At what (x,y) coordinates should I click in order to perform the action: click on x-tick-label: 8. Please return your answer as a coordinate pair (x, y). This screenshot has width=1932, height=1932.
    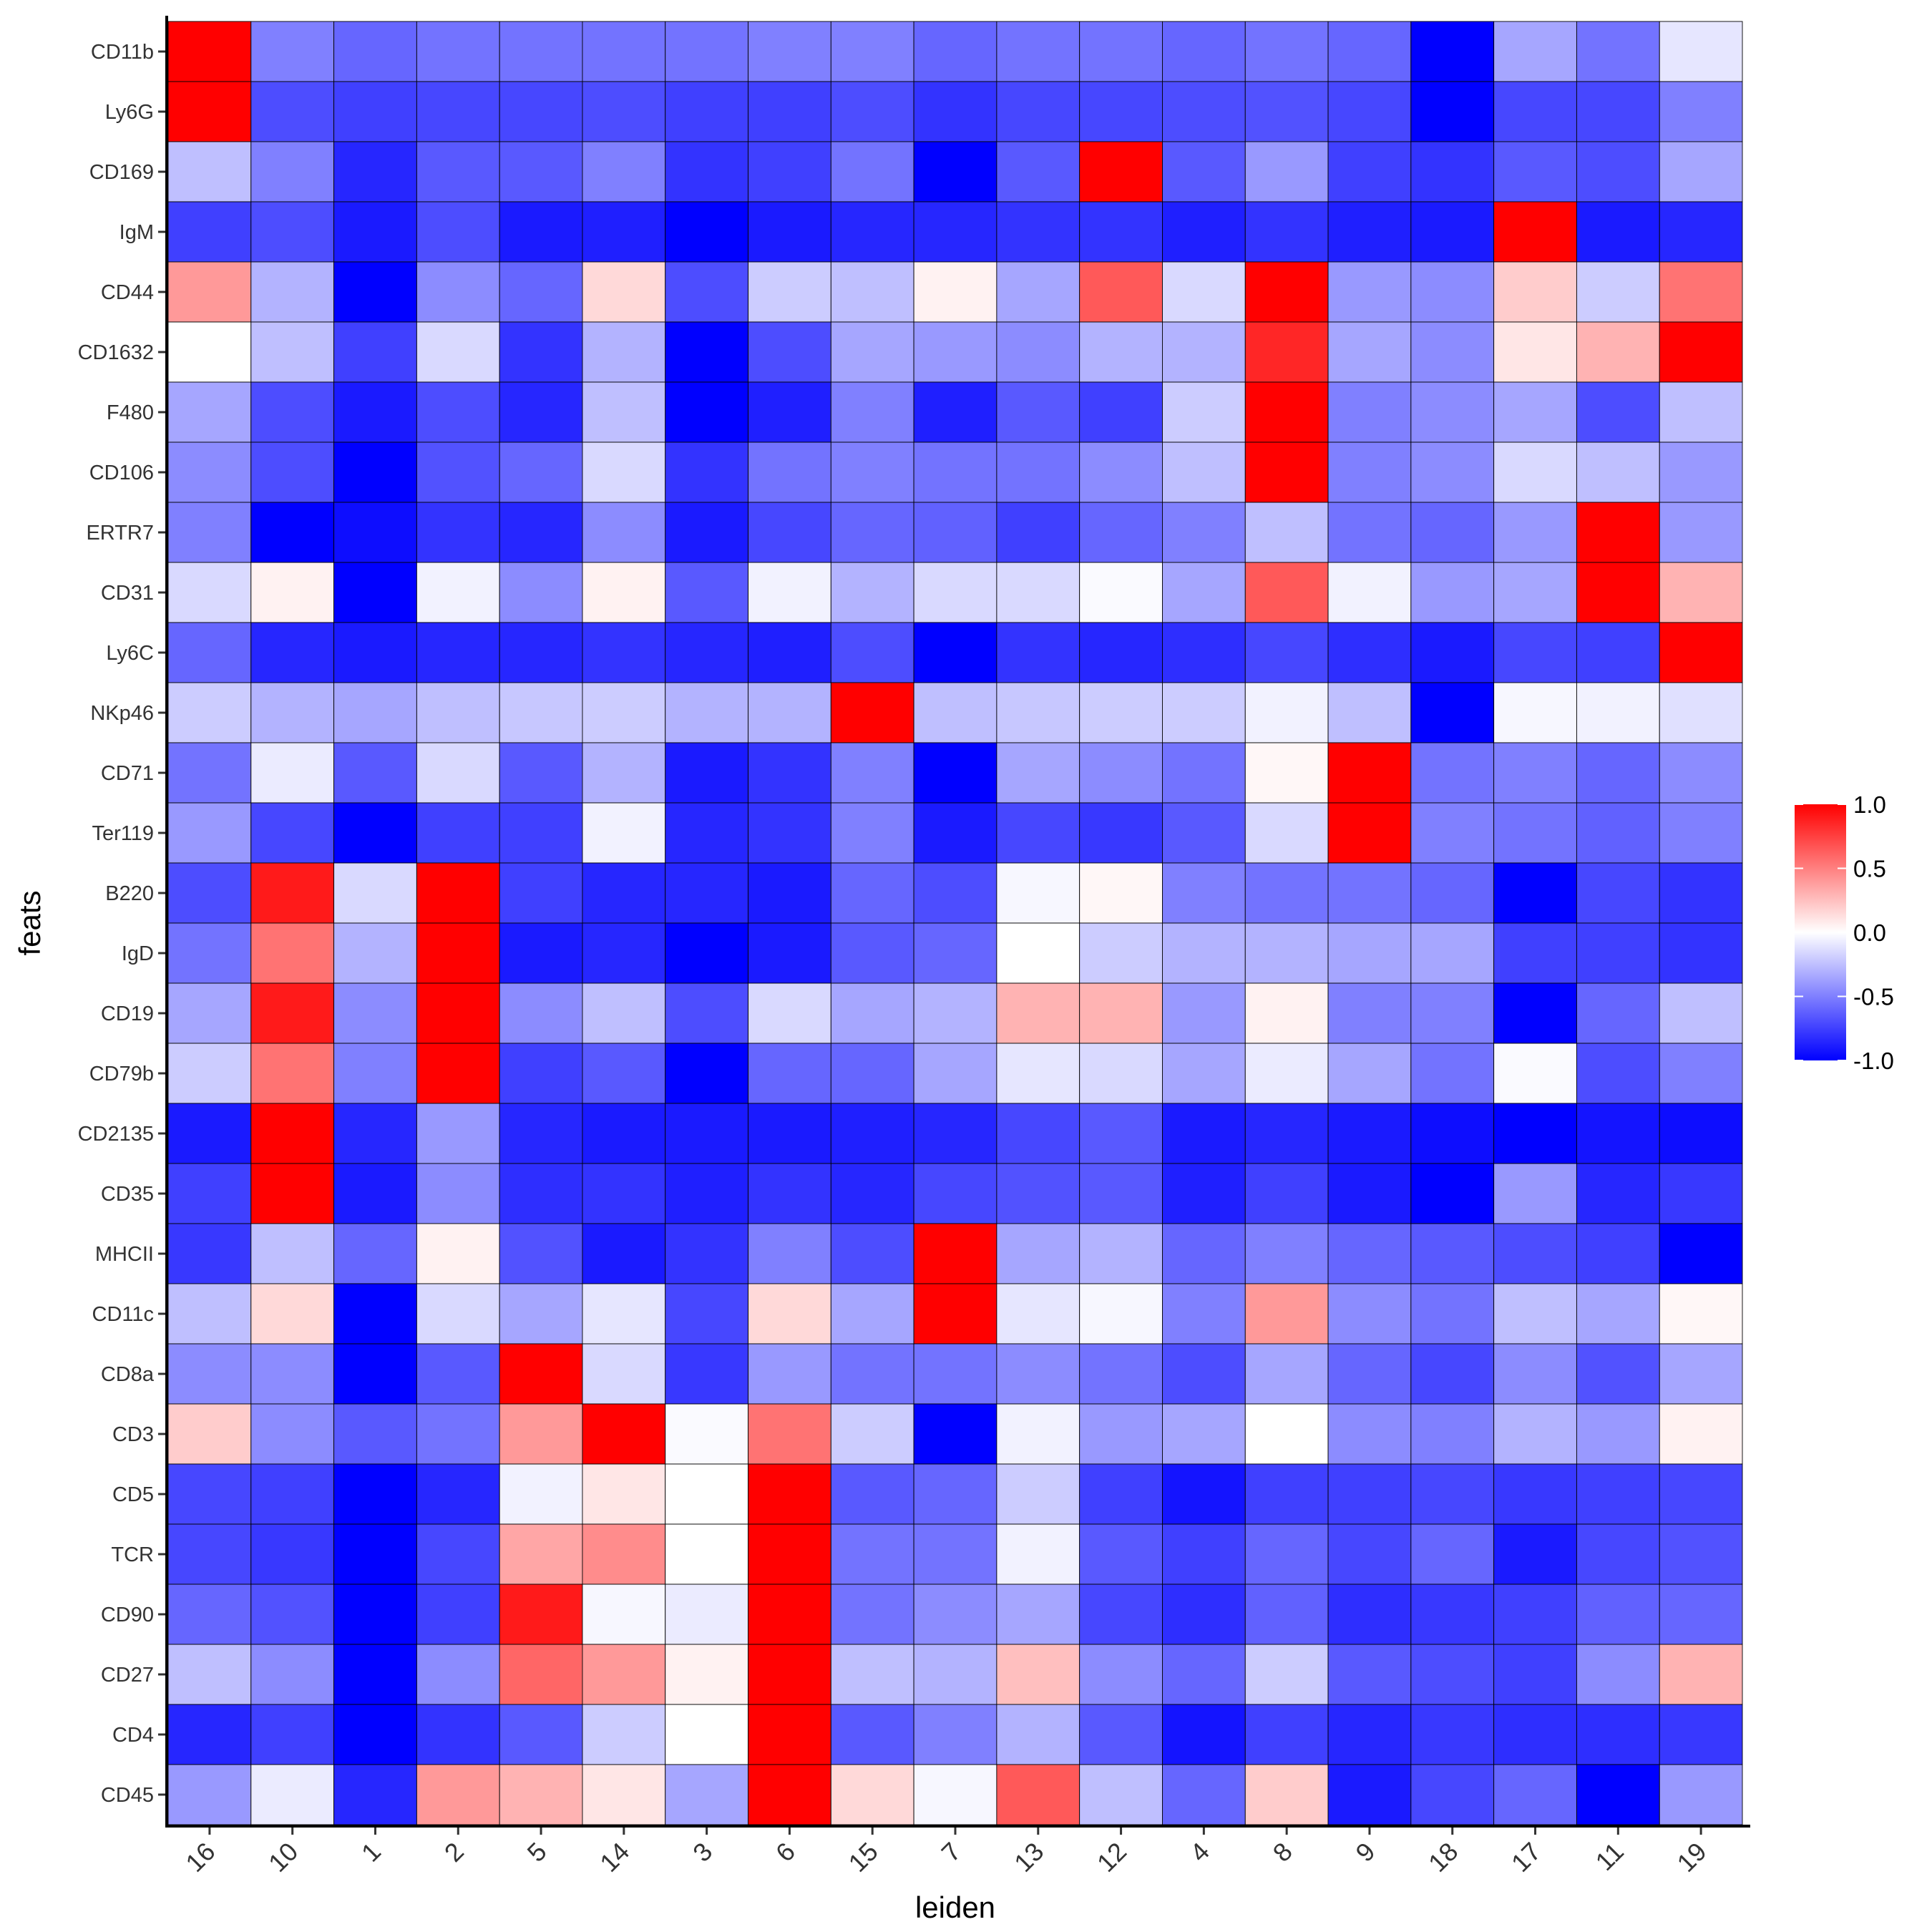
    Looking at the image, I should click on (1282, 1852).